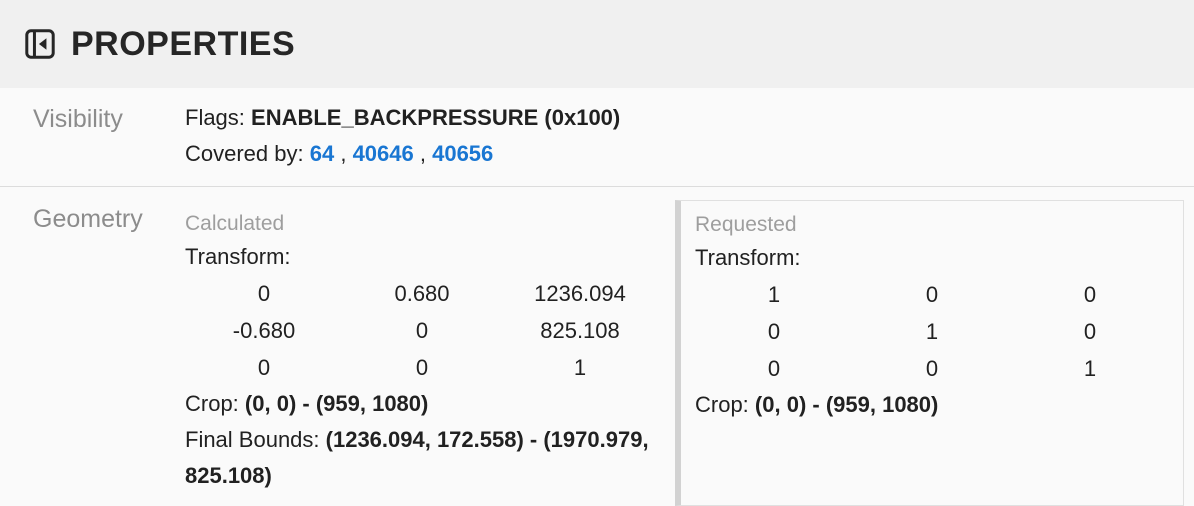  I want to click on flags-line: Flags: ENABLE_BACKPRESSURE (0x100), so click(684, 118).